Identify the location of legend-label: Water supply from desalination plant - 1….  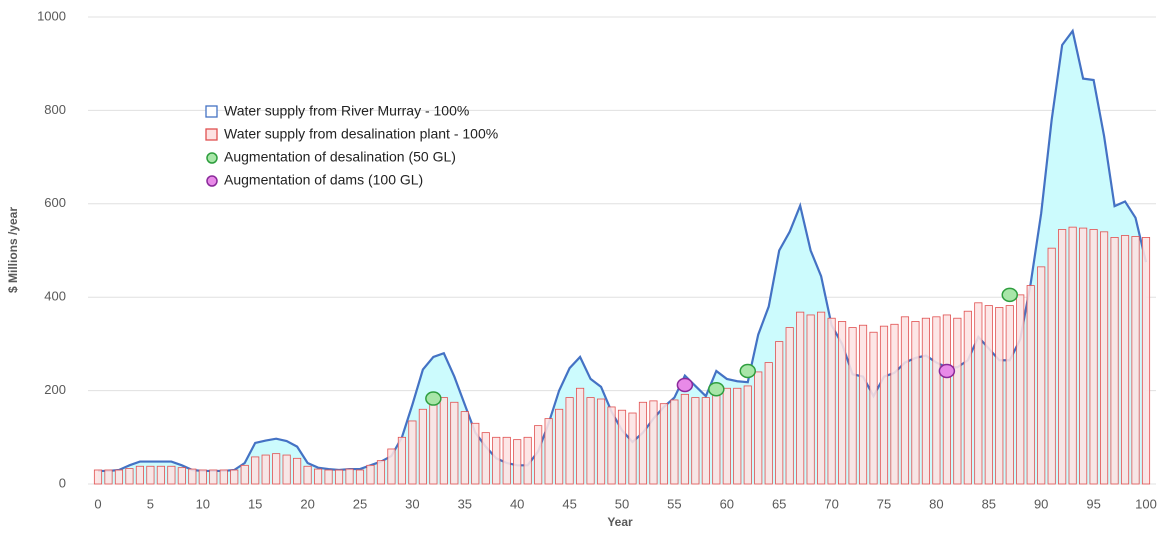
(361, 134).